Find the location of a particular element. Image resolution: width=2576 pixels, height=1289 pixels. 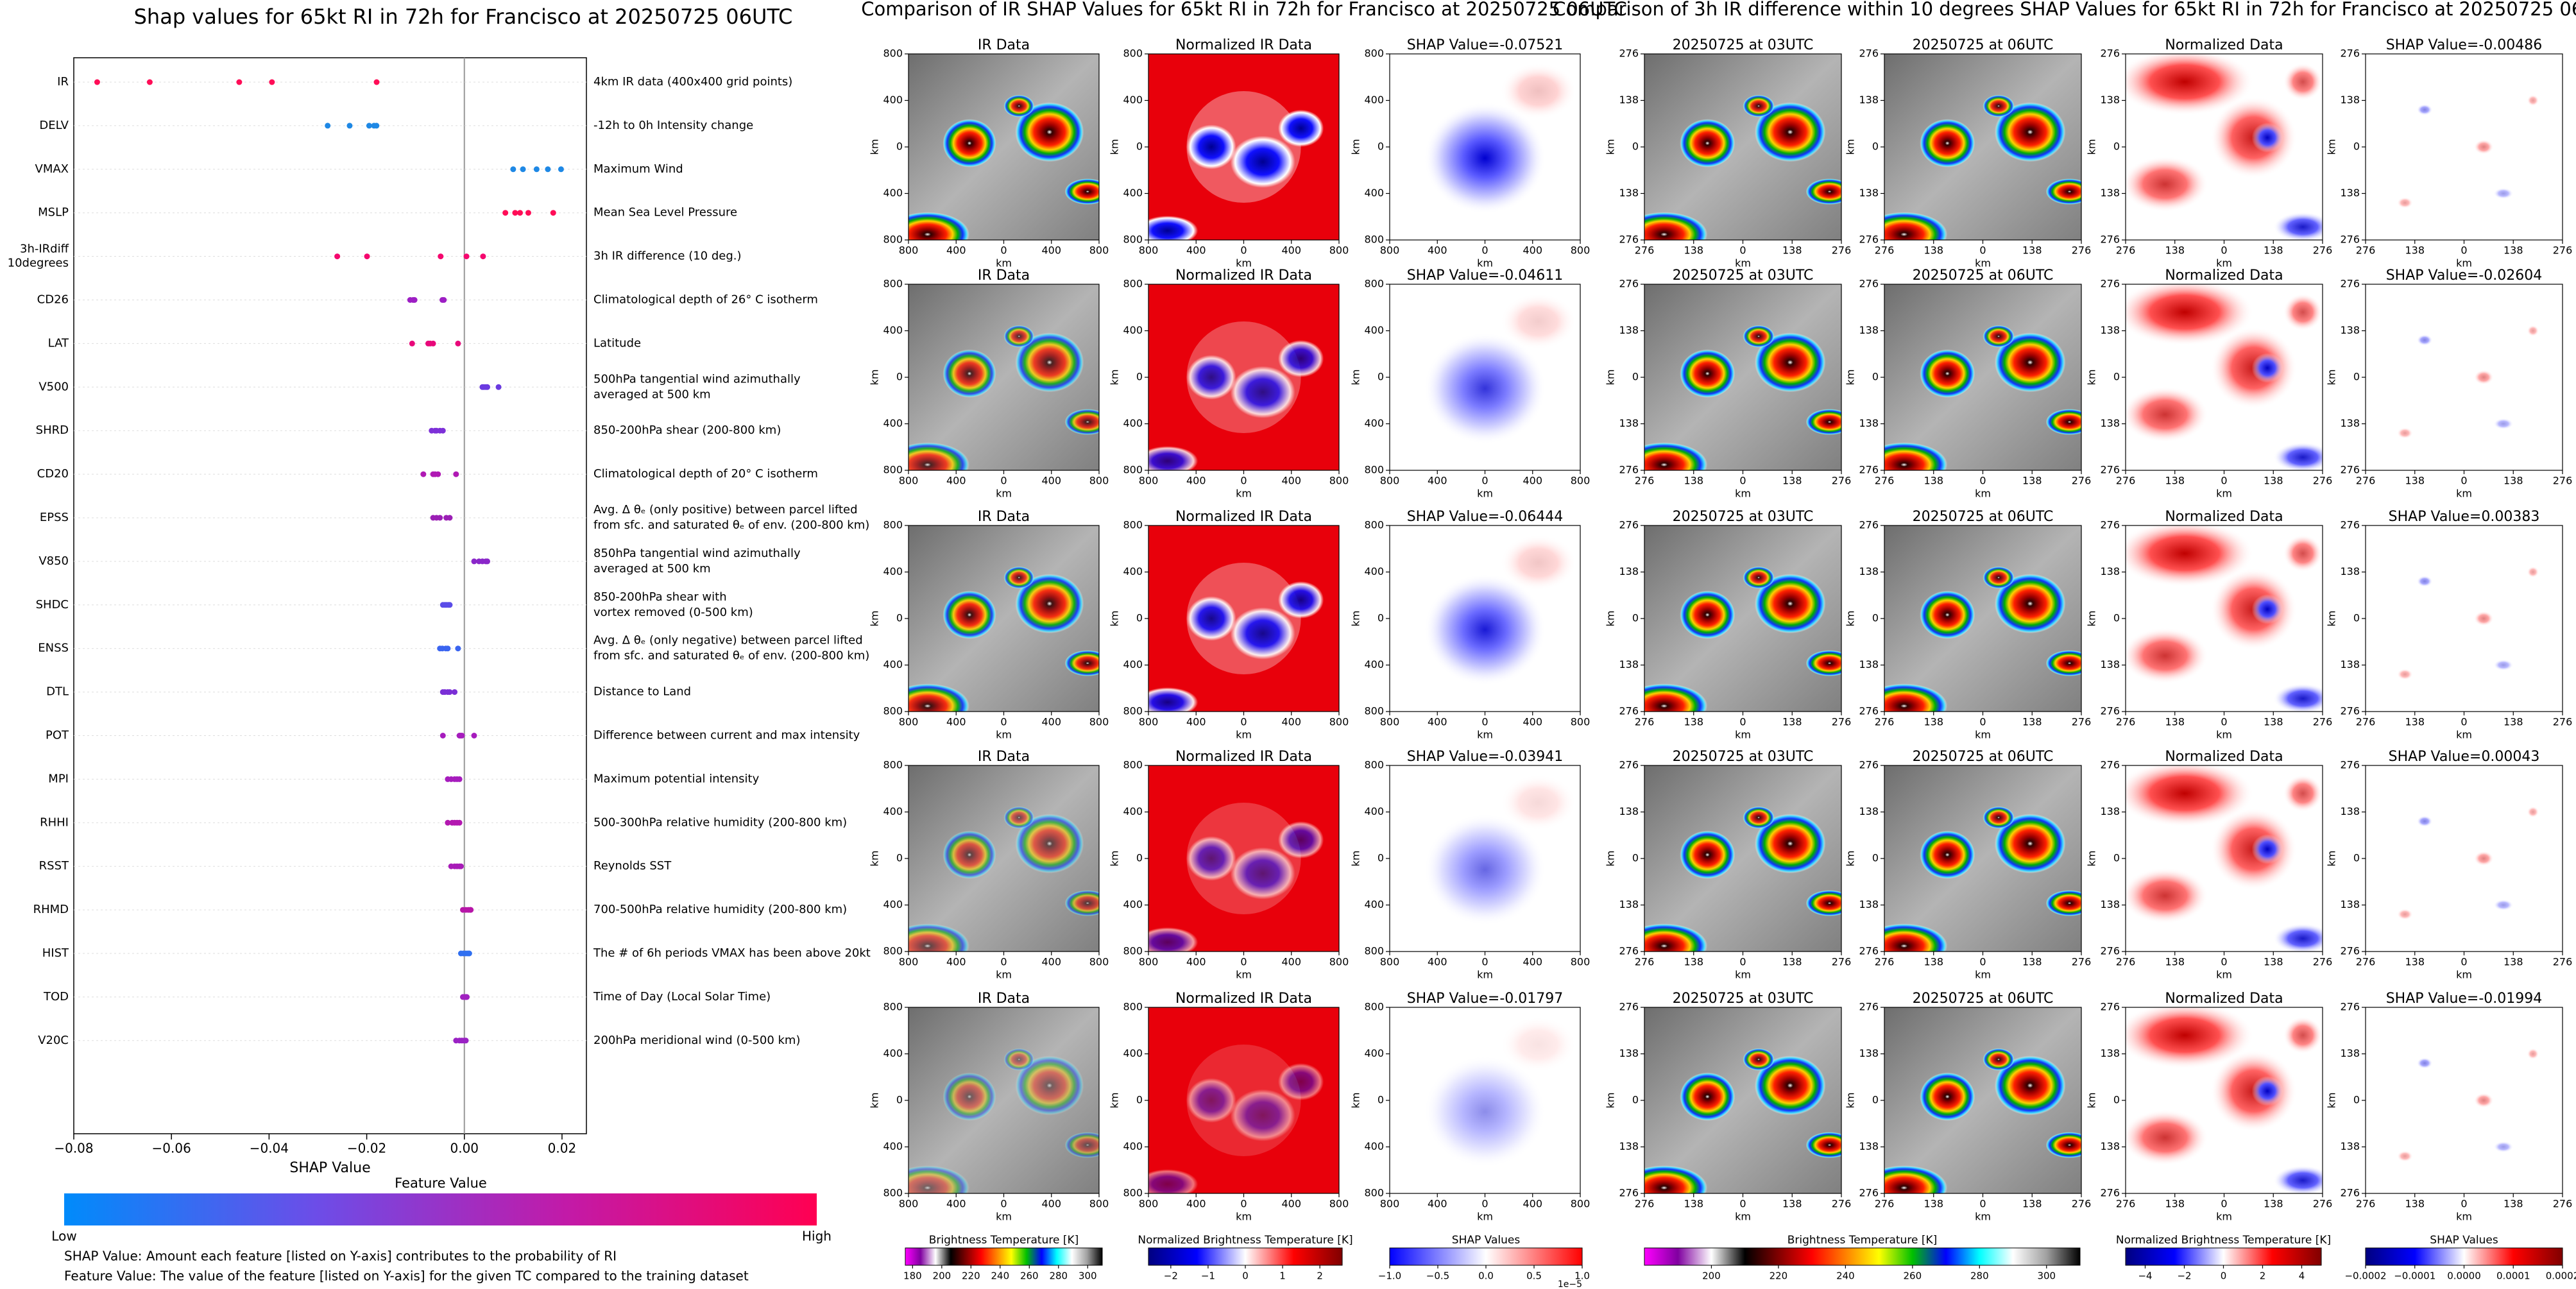

feature-description: 850hPa tangential wind azimuthally is located at coordinates (697, 553).